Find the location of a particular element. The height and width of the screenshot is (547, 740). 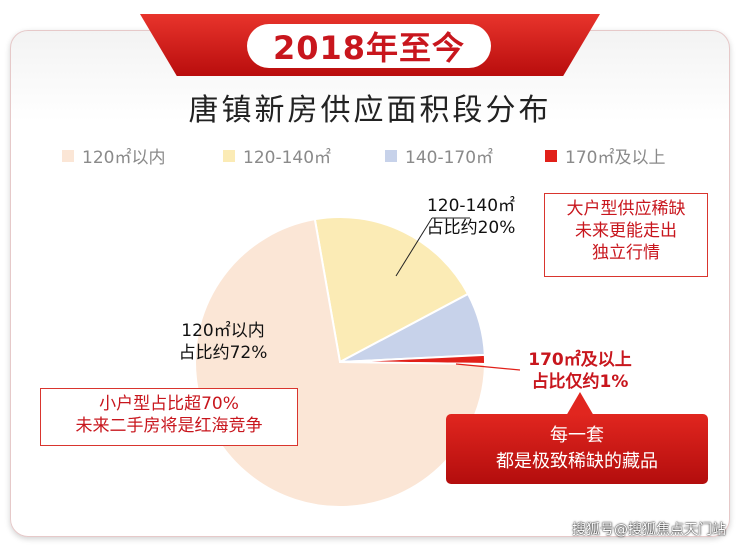

legend-label-0: 120㎡以内 is located at coordinates (124, 158).